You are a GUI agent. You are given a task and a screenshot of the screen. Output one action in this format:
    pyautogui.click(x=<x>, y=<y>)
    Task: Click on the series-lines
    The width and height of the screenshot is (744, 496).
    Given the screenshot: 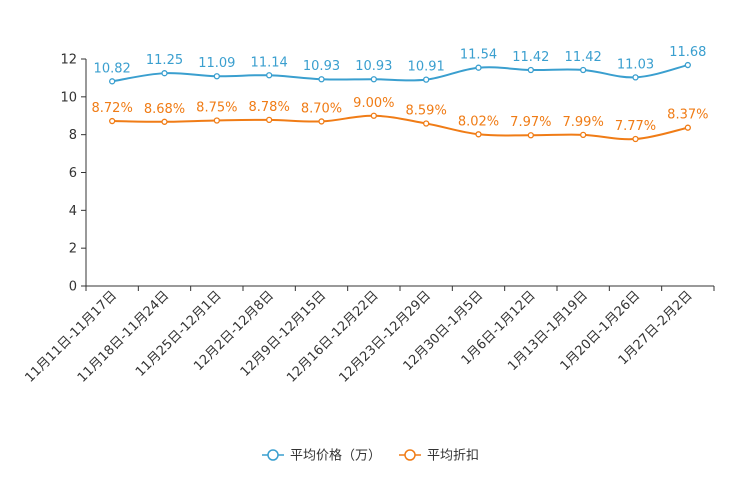 What is the action you would take?
    pyautogui.click(x=400, y=102)
    